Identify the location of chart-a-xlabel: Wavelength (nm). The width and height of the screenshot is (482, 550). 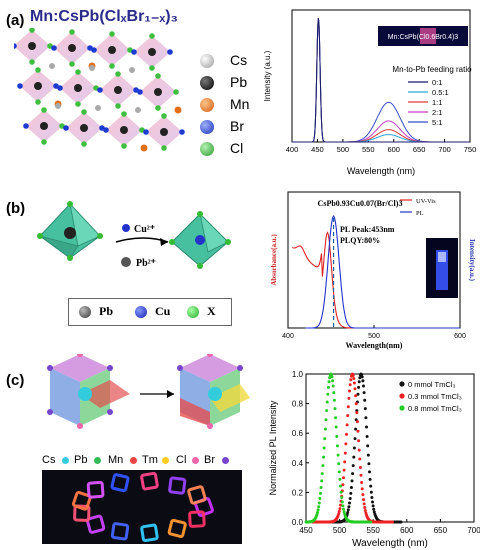
(381, 171).